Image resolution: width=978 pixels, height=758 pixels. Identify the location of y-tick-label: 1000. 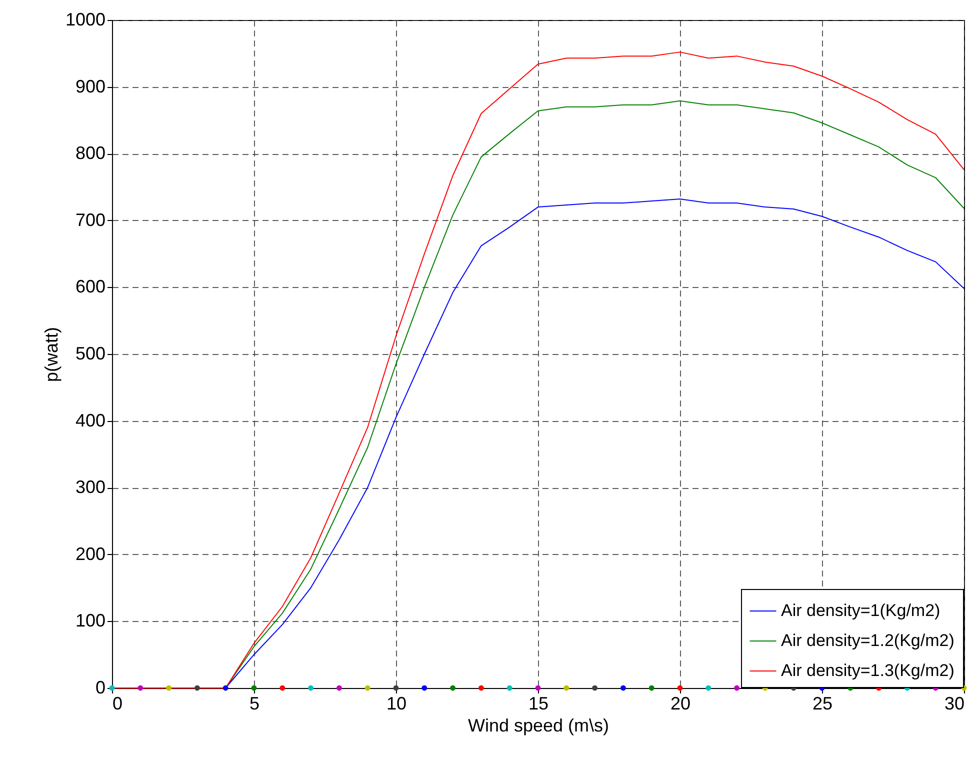
(85, 20).